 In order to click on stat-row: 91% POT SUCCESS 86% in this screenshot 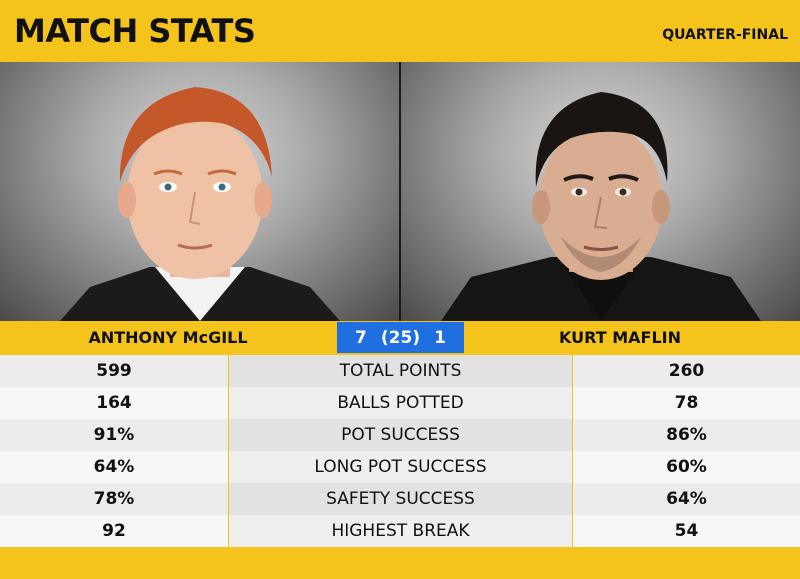, I will do `click(400, 435)`.